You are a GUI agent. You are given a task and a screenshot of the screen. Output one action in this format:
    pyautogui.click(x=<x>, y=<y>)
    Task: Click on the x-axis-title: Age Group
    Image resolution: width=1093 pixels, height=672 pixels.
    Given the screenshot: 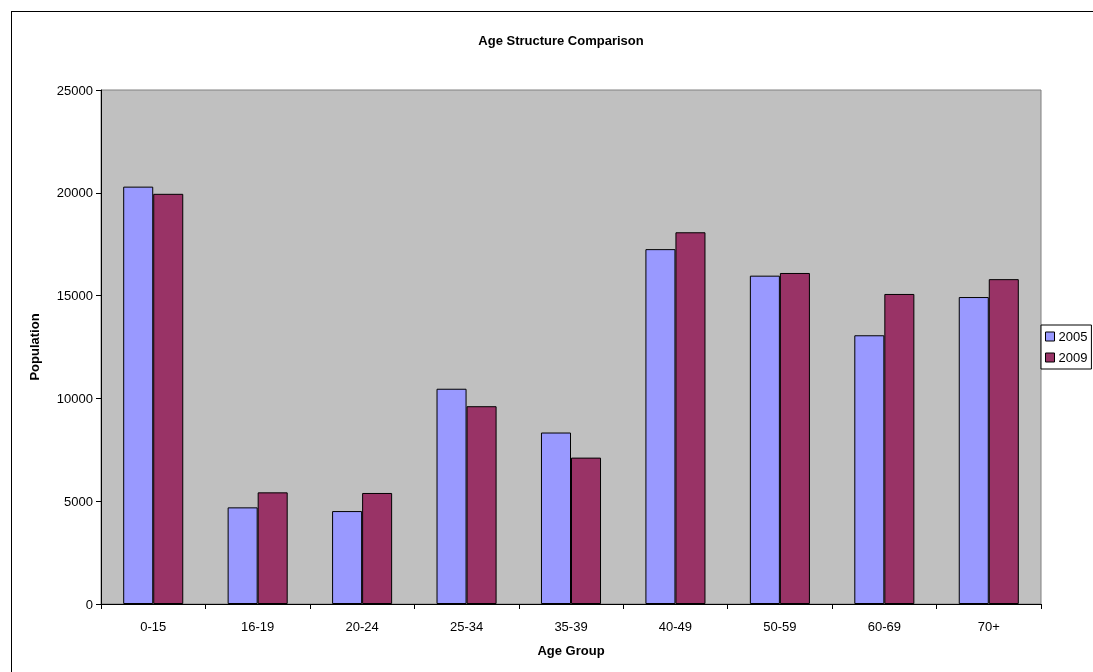 What is the action you would take?
    pyautogui.click(x=571, y=650)
    